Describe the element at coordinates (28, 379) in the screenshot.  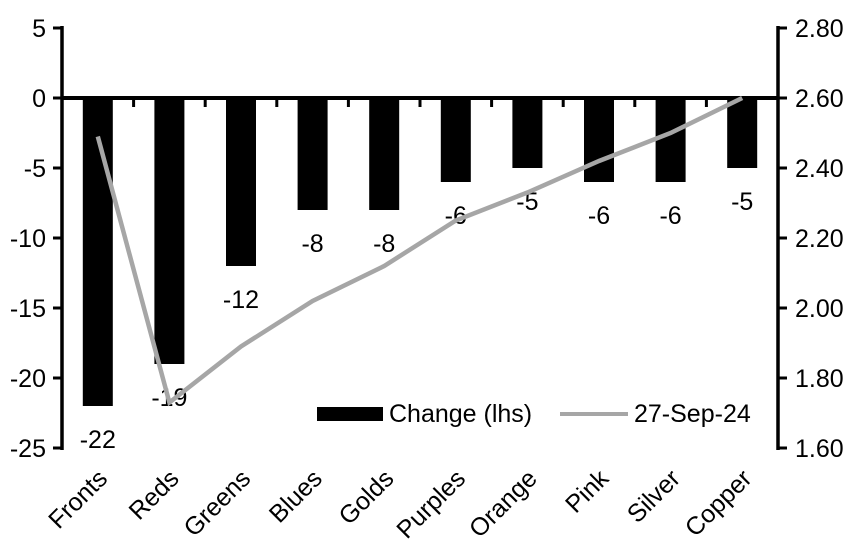
I see `left-axis-tick-label: -20` at that location.